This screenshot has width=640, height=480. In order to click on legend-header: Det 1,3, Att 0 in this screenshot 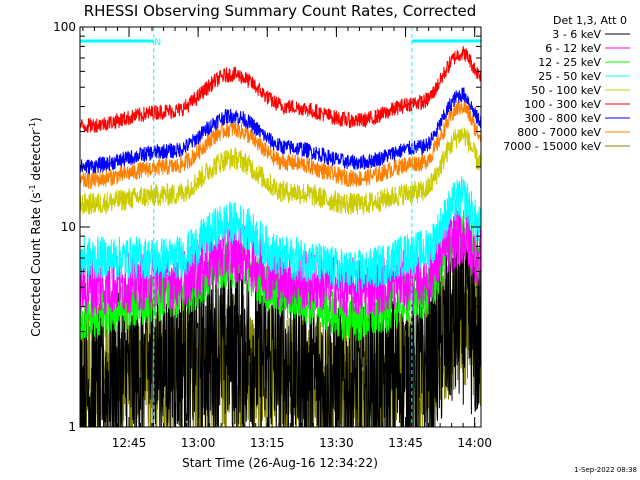, I will do `click(590, 20)`.